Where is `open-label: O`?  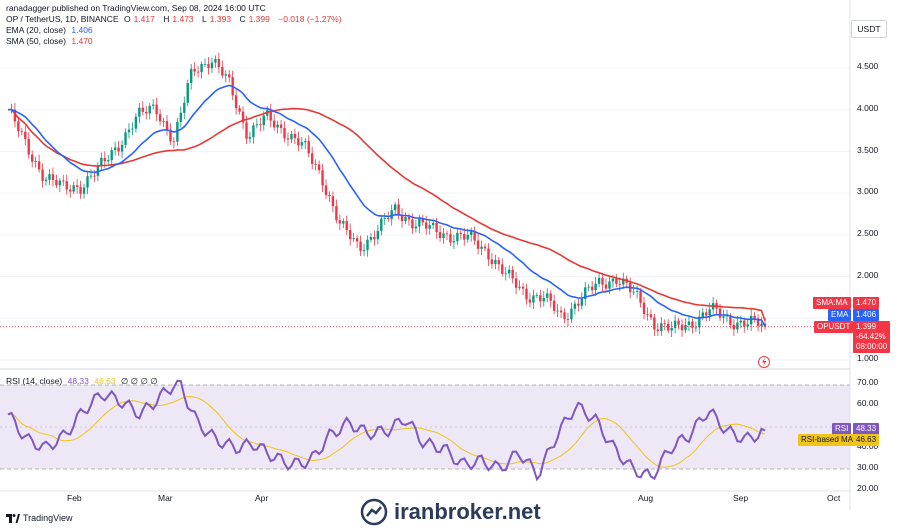
open-label: O is located at coordinates (127, 19).